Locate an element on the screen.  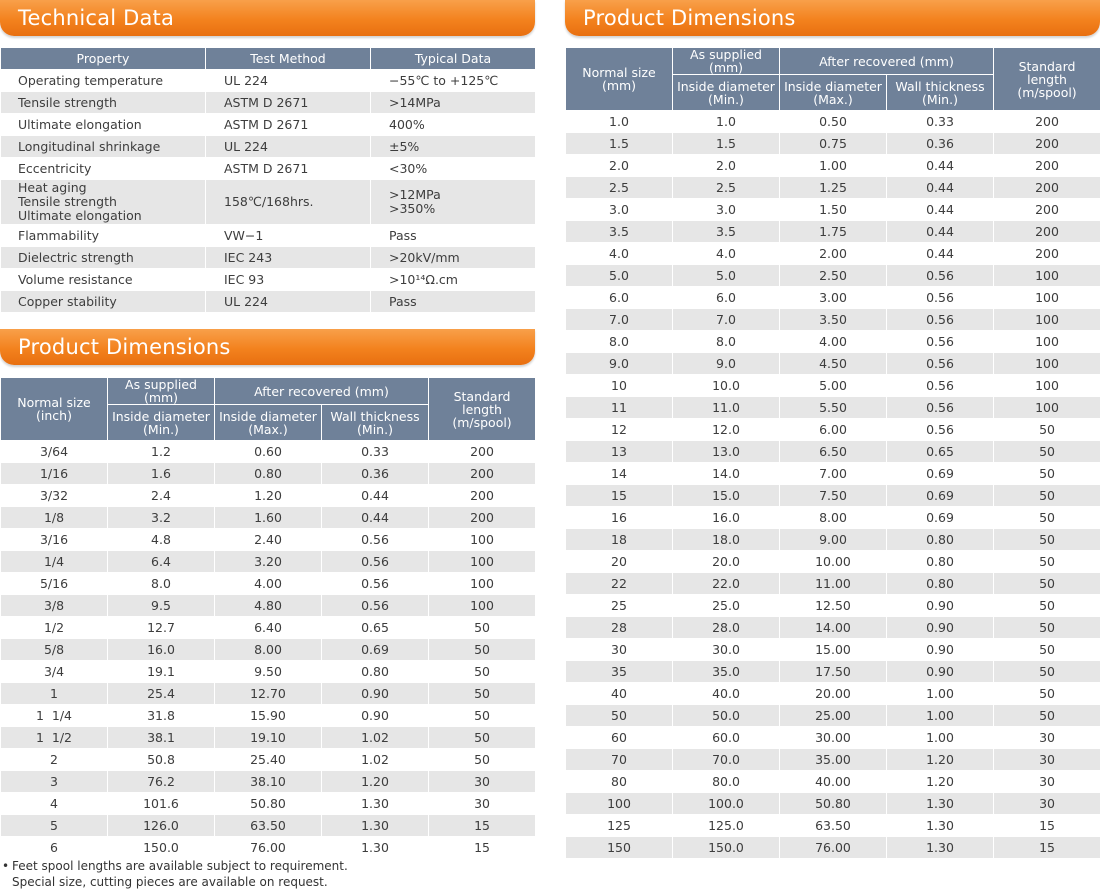
table-row: 8.0 8.0 4.00 0.56 100 is located at coordinates (832, 341).